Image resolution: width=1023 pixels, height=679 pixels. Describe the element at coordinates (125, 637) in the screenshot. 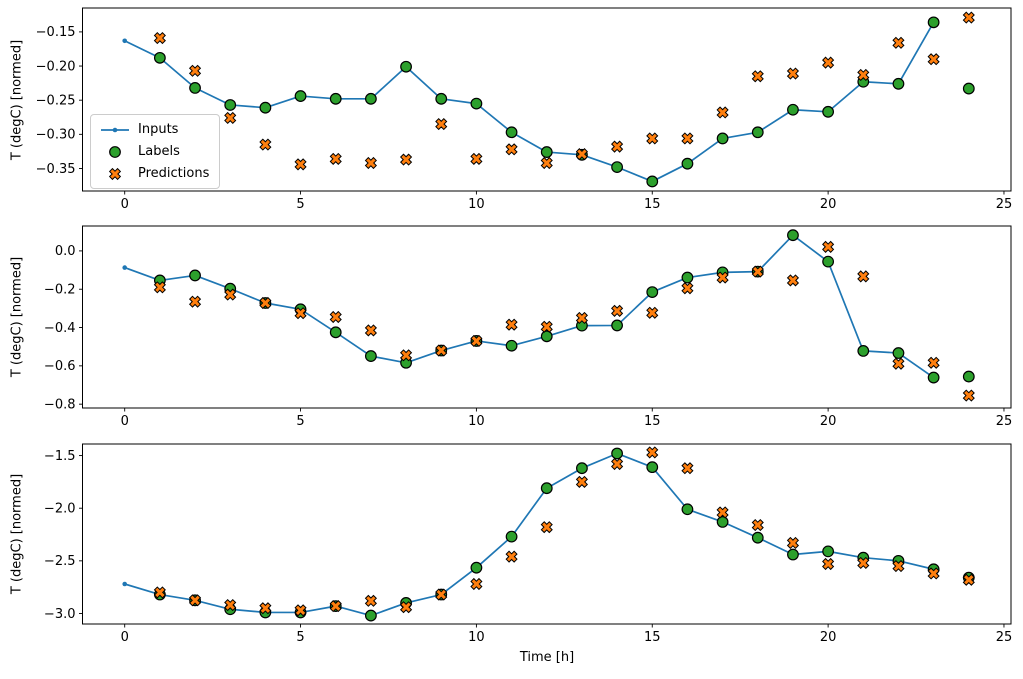

I see `x-tick-label: 0` at that location.